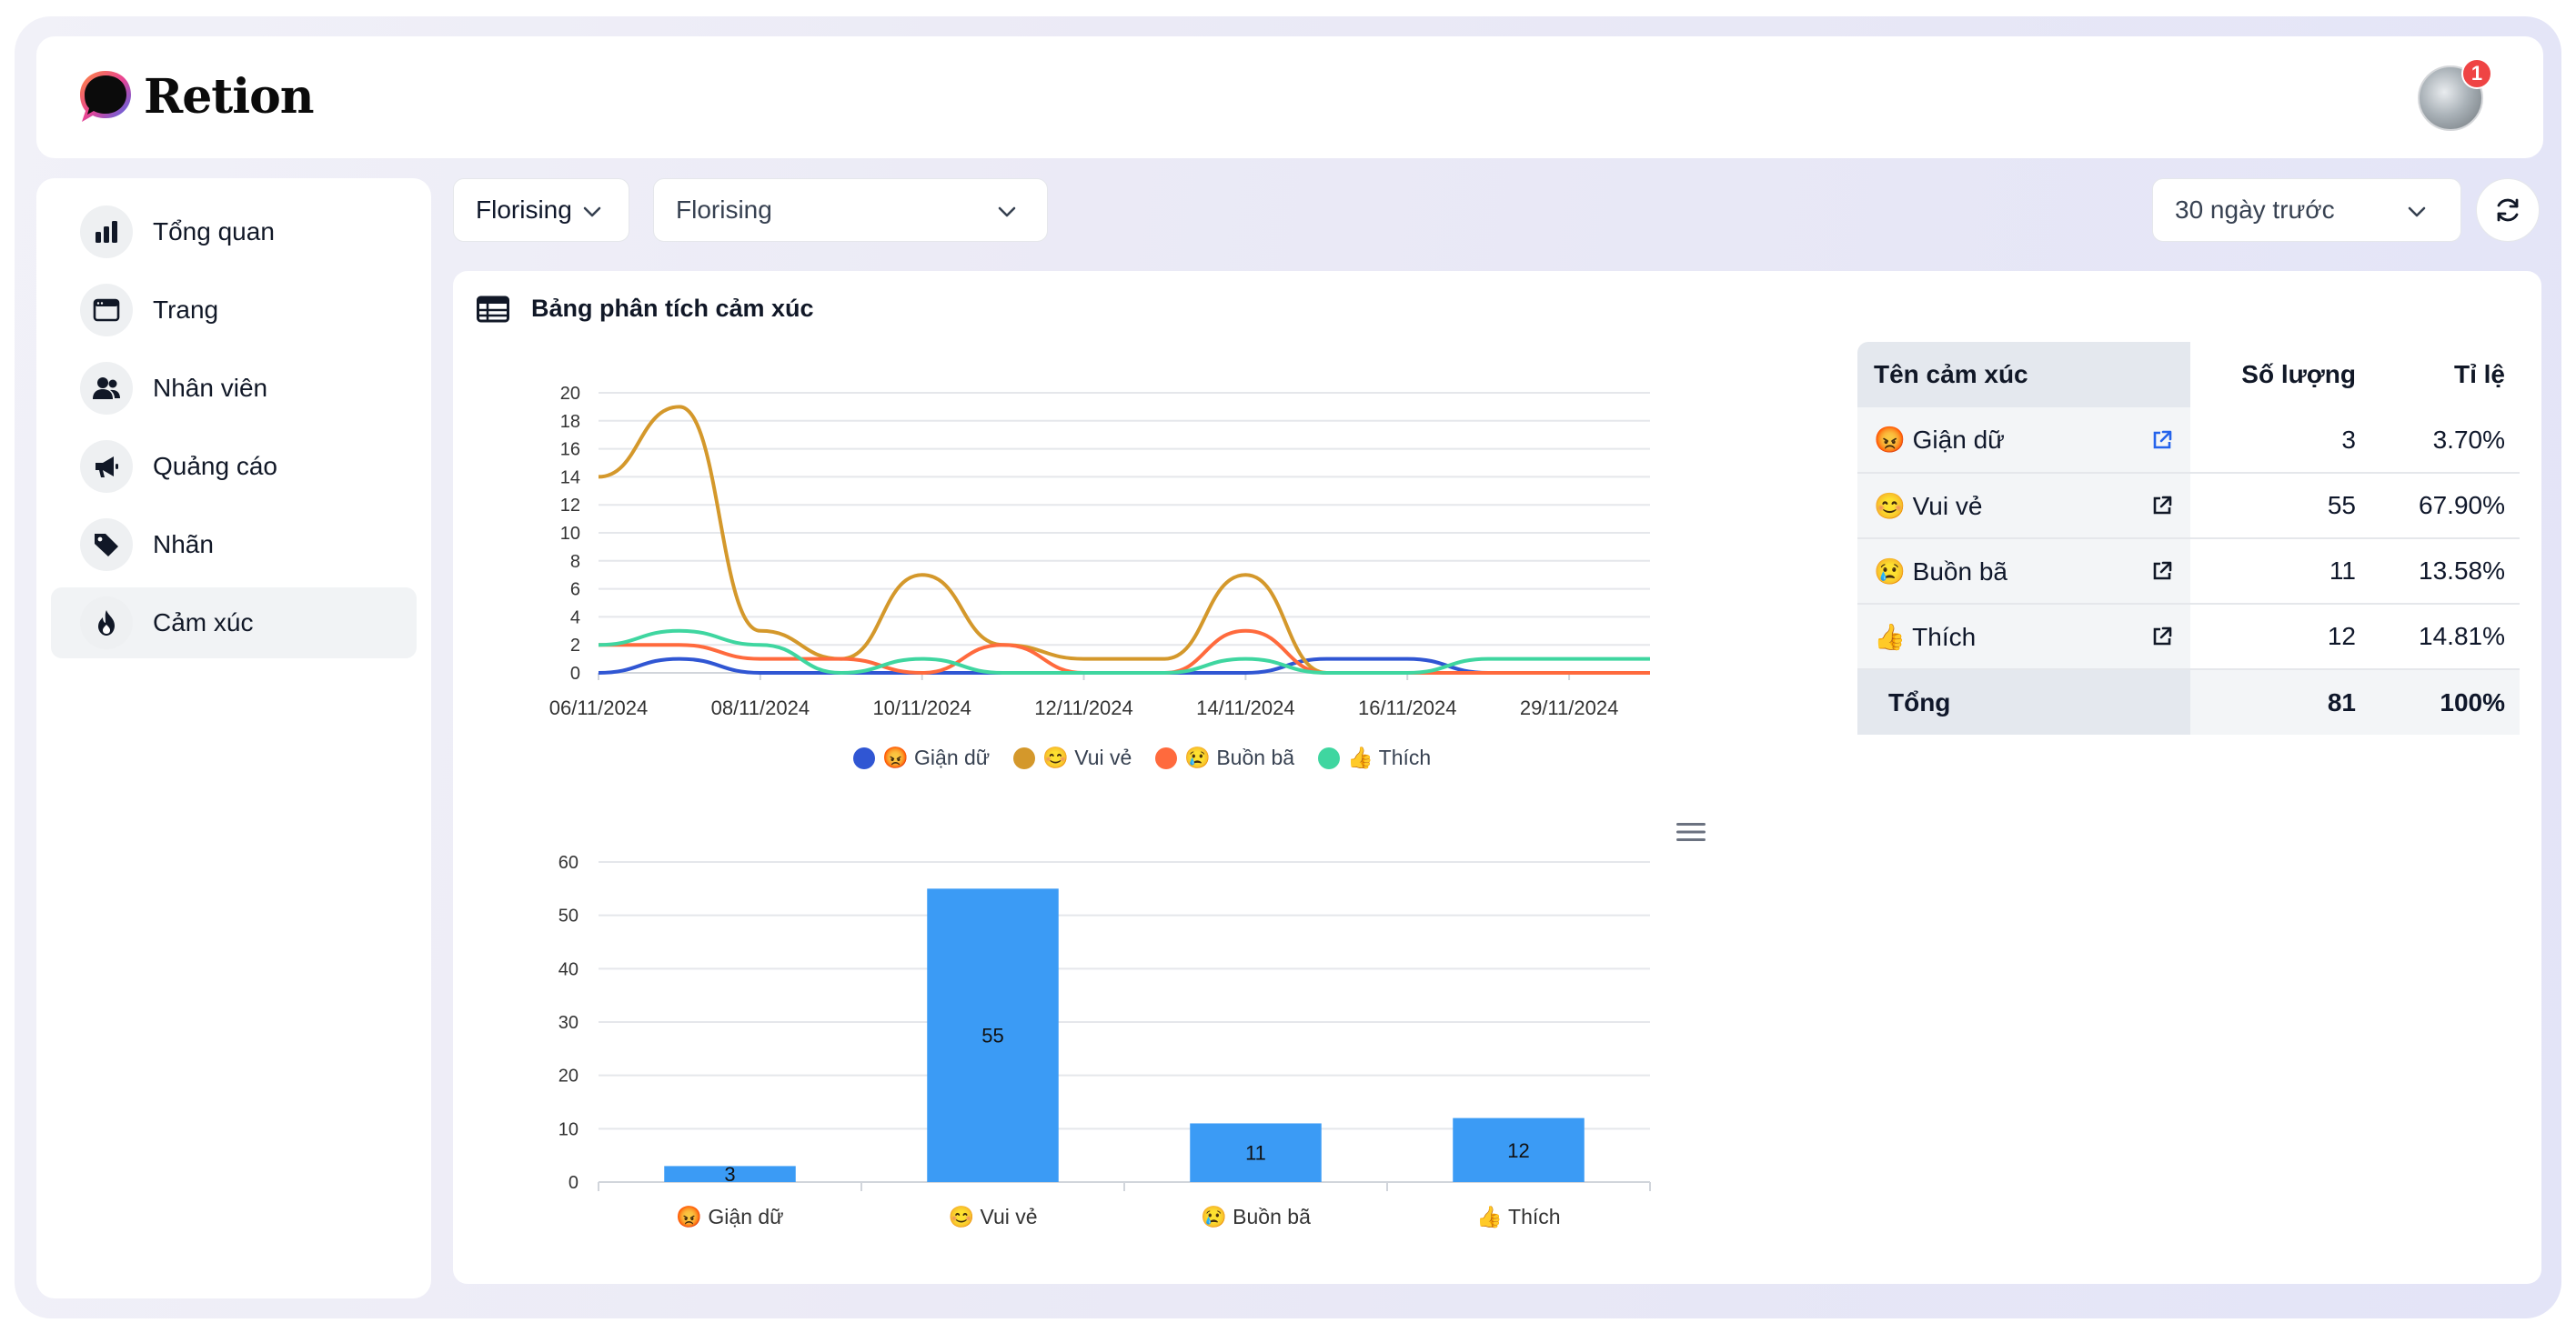 The image size is (2576, 1333). Describe the element at coordinates (1142, 758) in the screenshot. I see `line-chart-legend: 😡 Giận dữ 😊 Vui vẻ 😢 Buồn bã 👍 Thích` at that location.